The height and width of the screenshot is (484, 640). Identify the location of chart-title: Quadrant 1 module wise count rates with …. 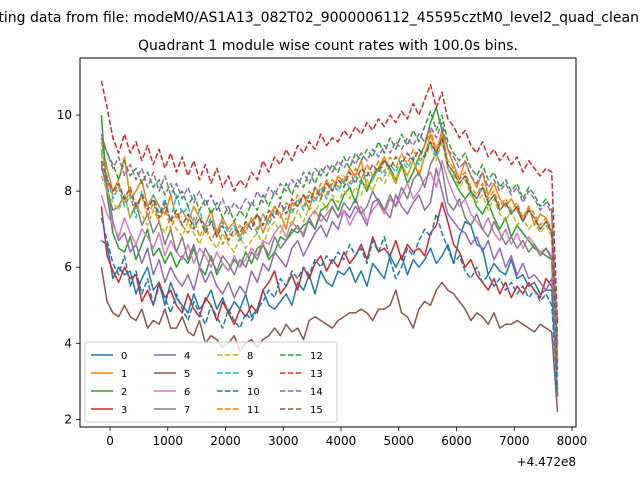
(328, 46).